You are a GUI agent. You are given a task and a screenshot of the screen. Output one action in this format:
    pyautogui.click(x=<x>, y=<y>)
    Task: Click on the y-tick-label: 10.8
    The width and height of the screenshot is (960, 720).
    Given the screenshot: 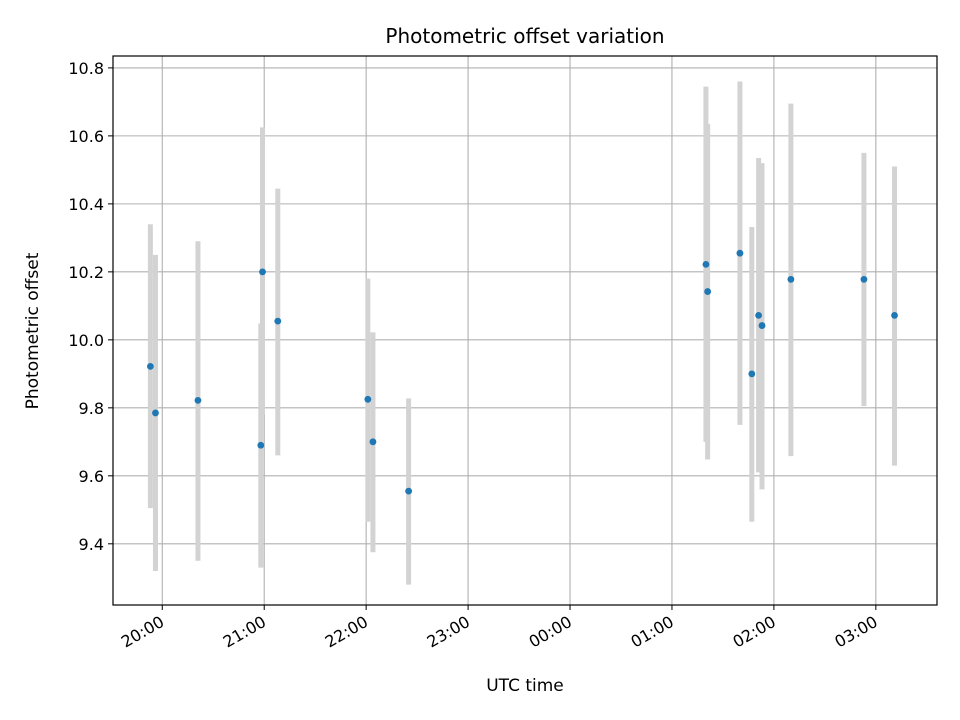 What is the action you would take?
    pyautogui.click(x=86, y=68)
    